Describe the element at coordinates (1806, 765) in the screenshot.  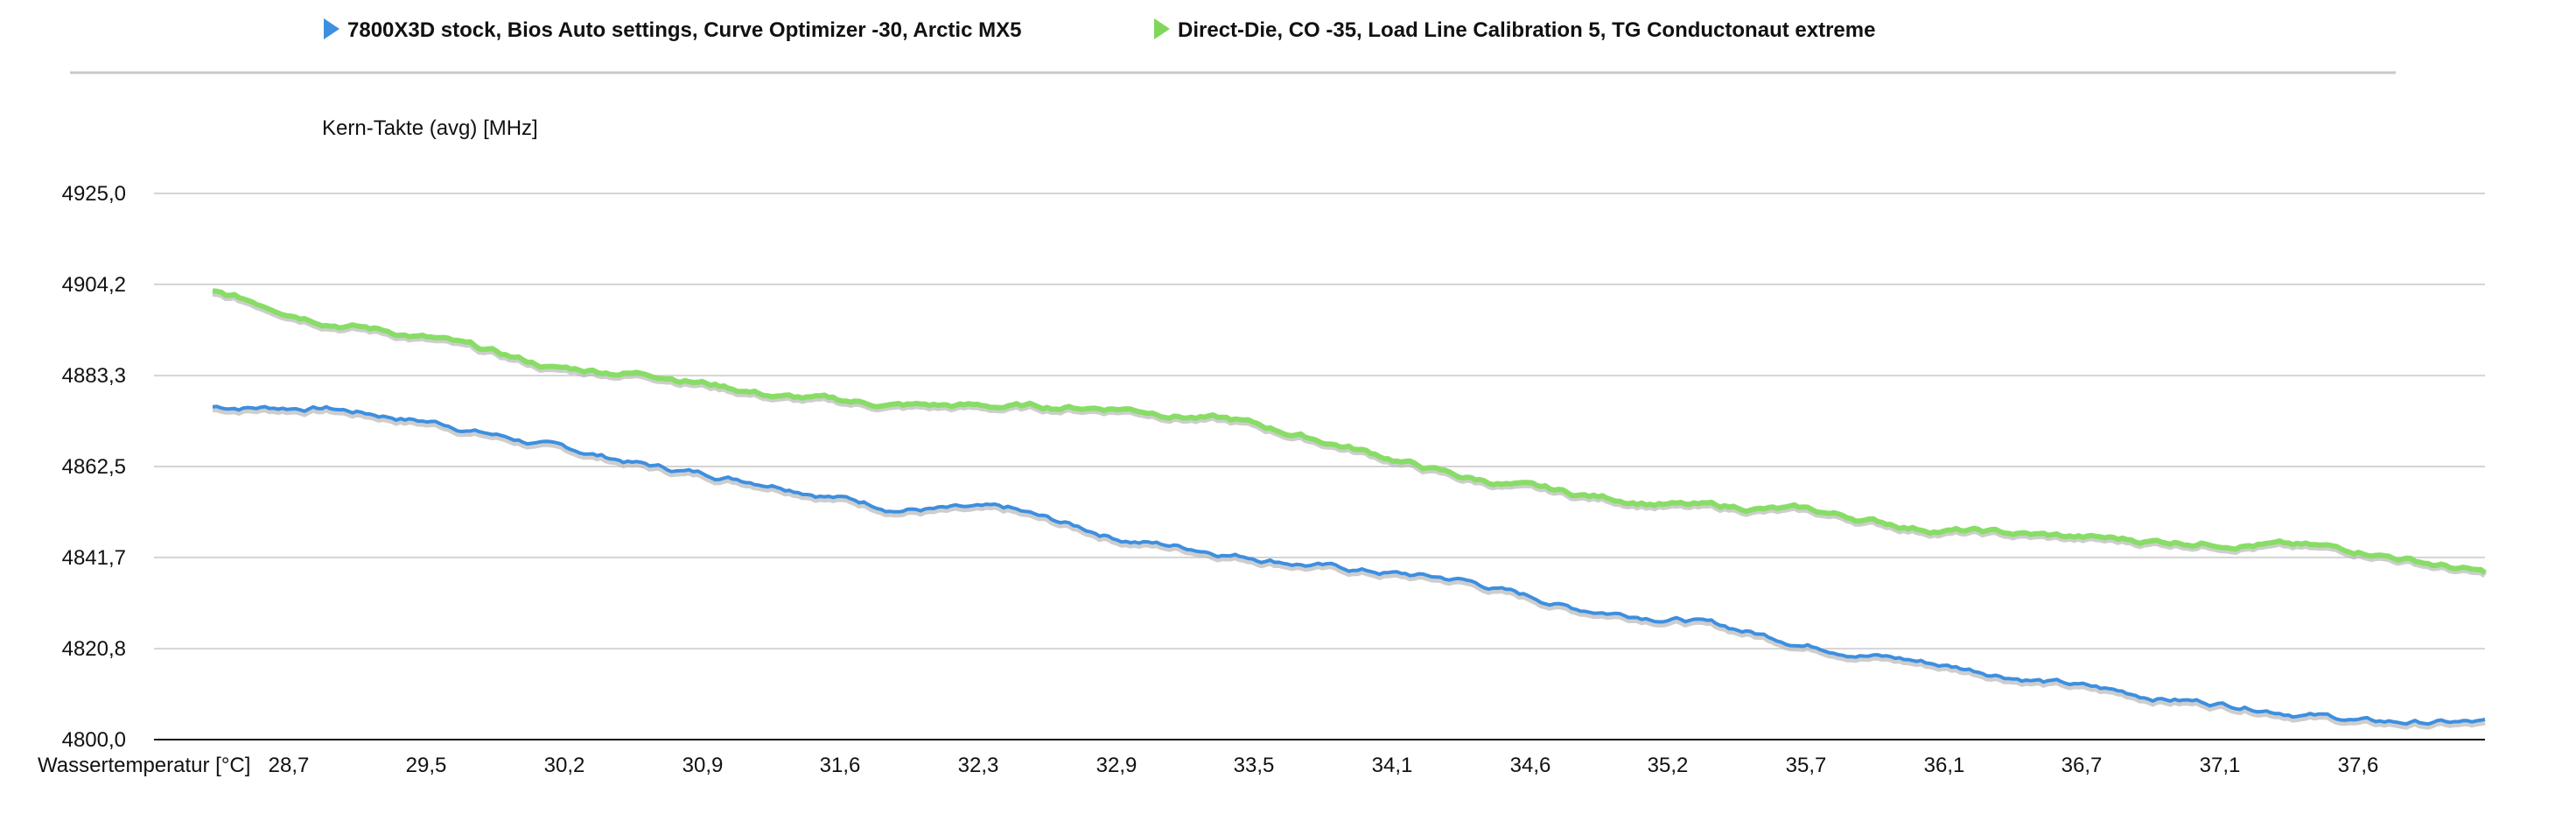
I see `x-tick-label: 35,7` at that location.